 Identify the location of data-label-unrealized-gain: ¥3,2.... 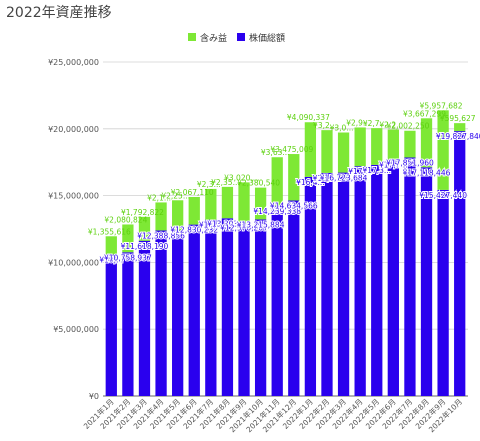
(325, 125).